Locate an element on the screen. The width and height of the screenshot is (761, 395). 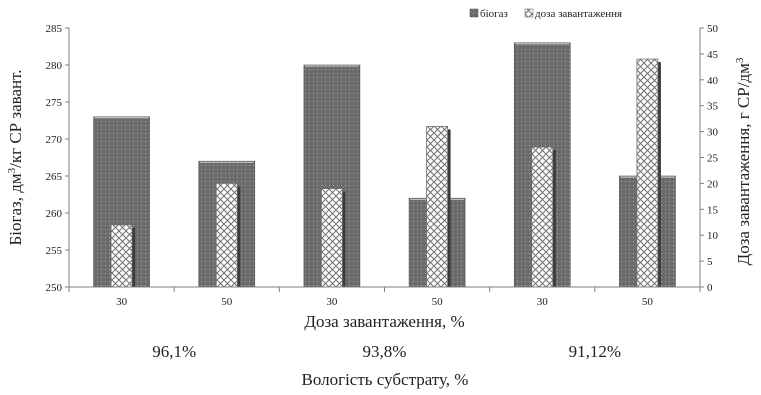
x-tick-label-3: 50 is located at coordinates (438, 302).